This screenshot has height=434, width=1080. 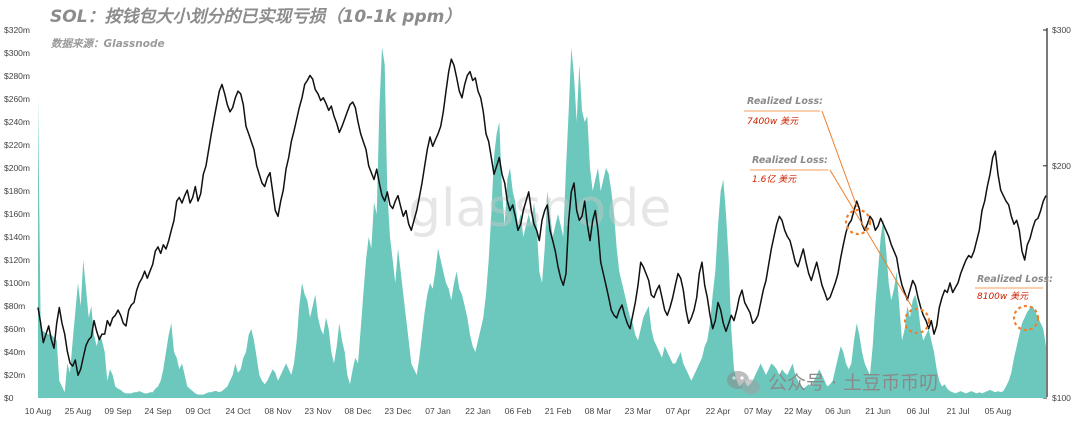 I want to click on y-left-tick-label: $120m, so click(x=17, y=260).